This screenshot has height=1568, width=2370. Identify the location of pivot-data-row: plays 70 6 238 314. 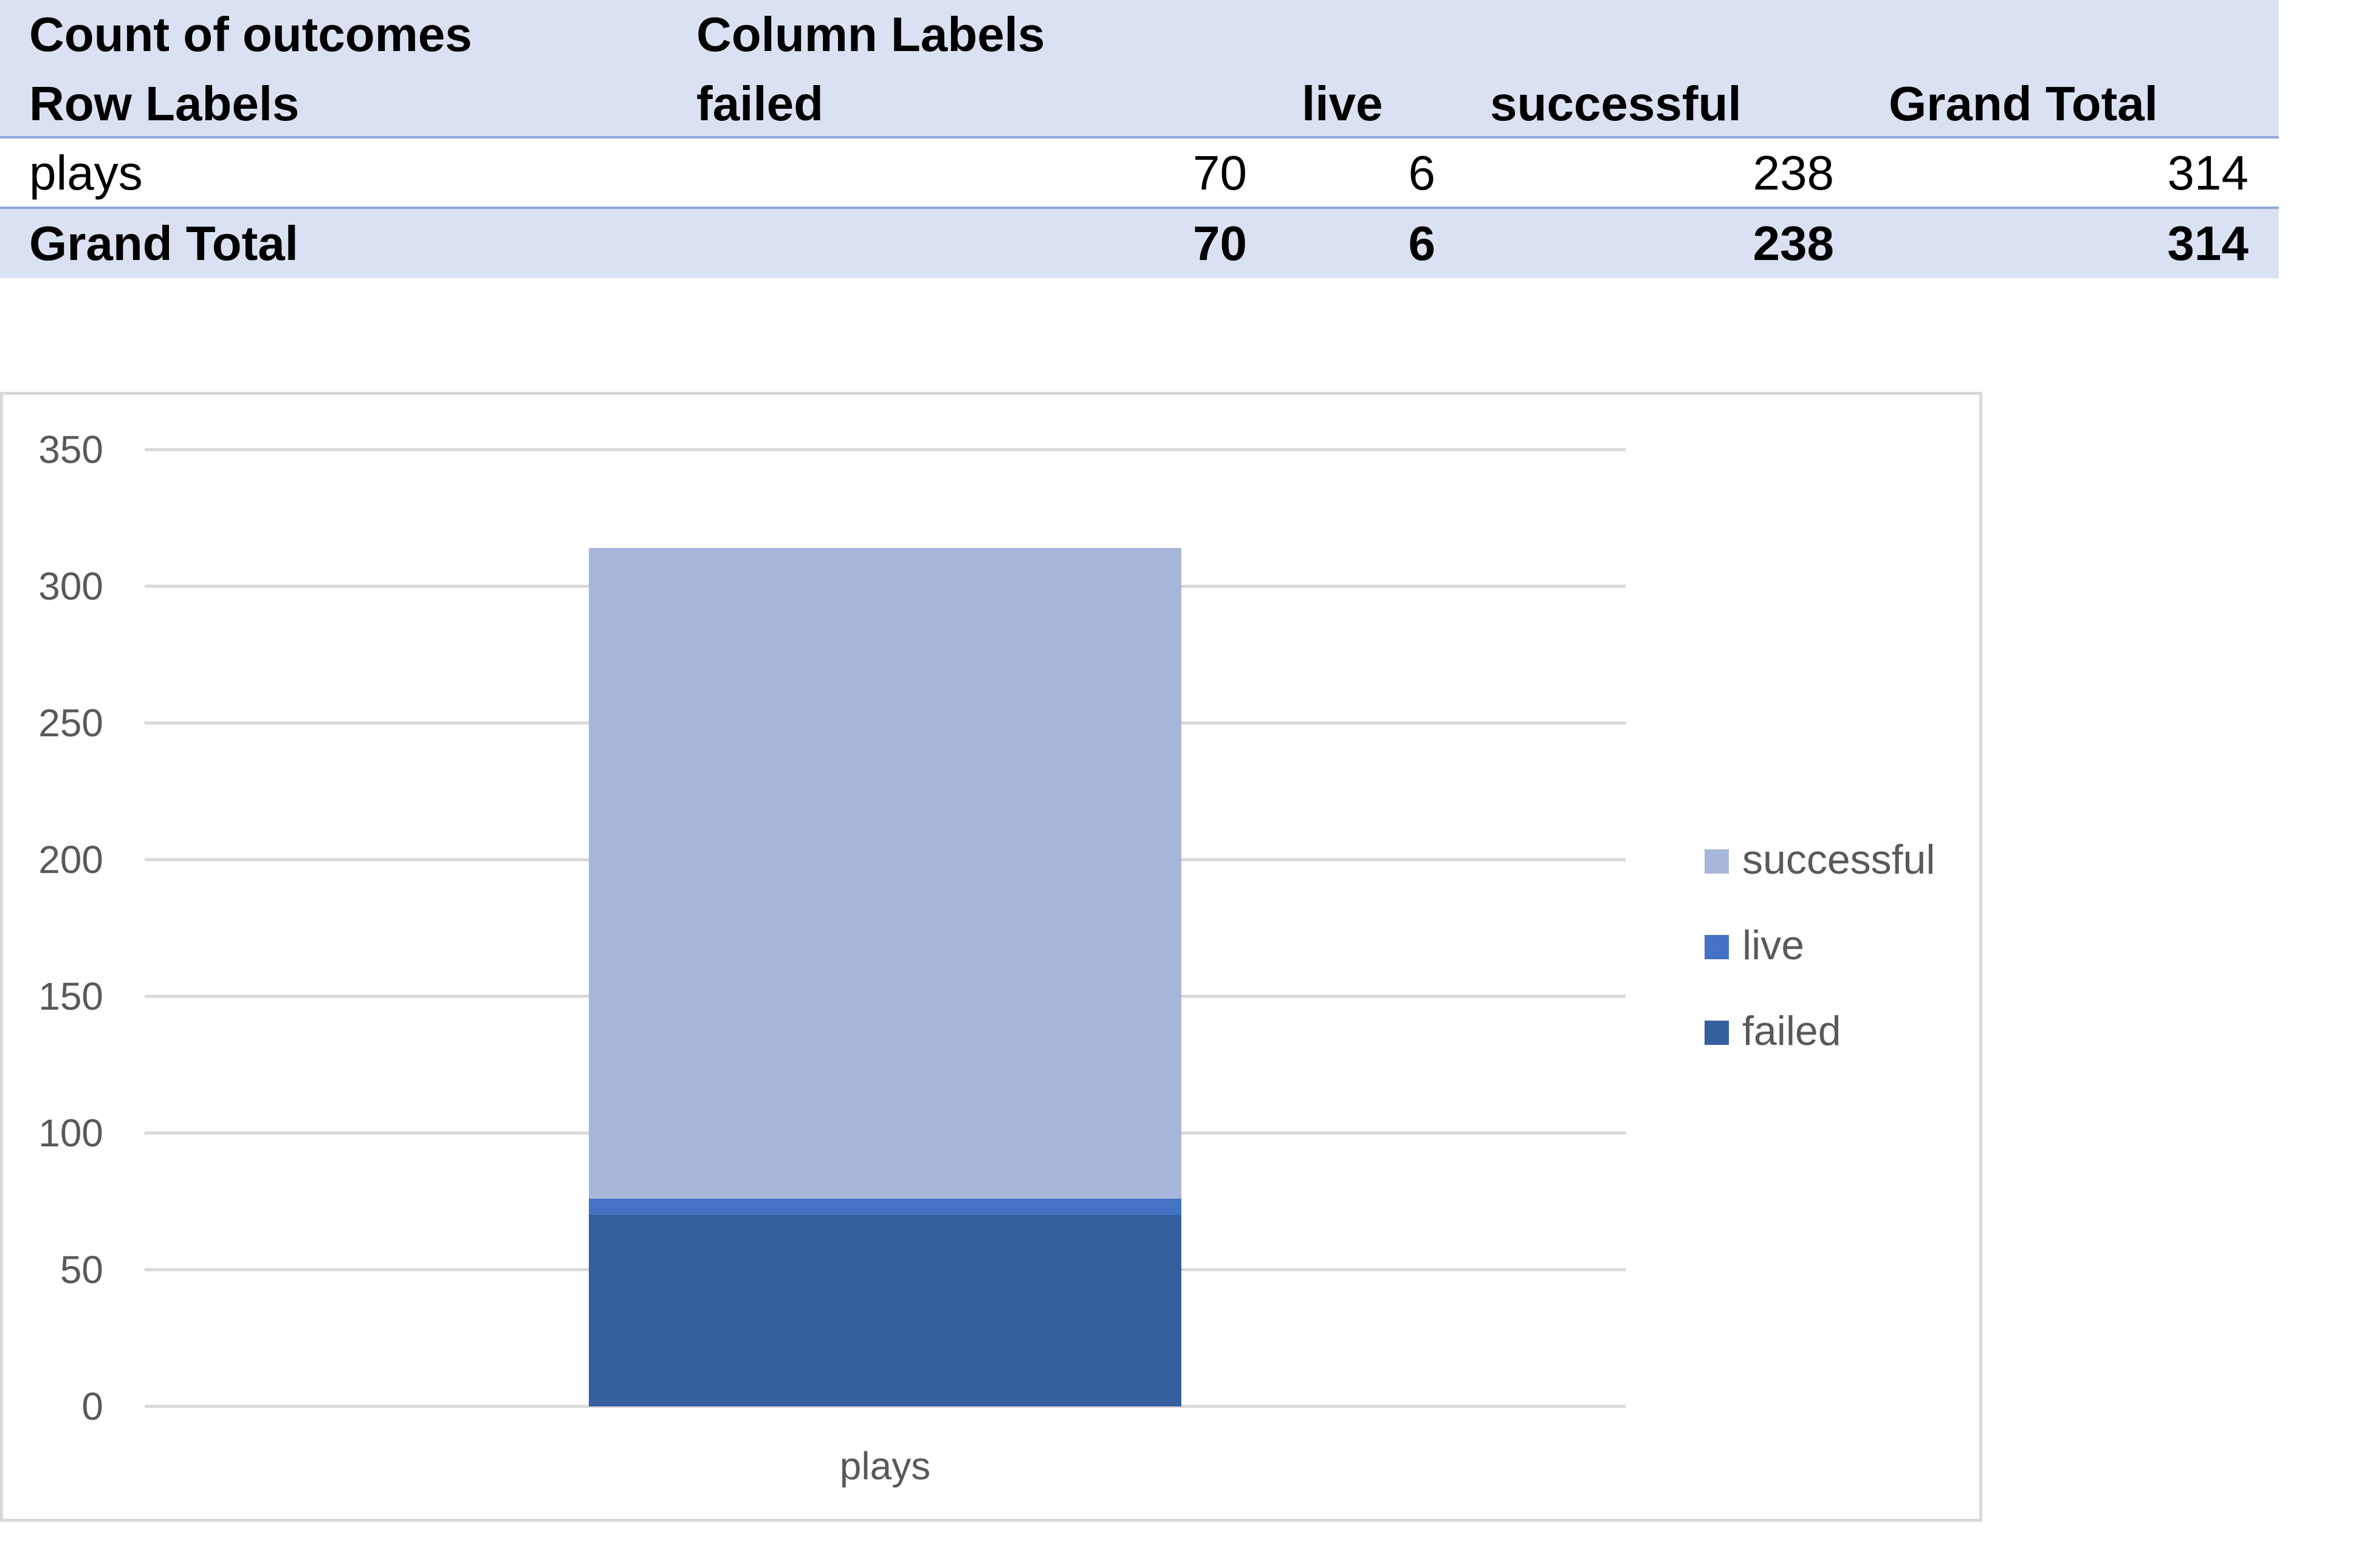
(1139, 172).